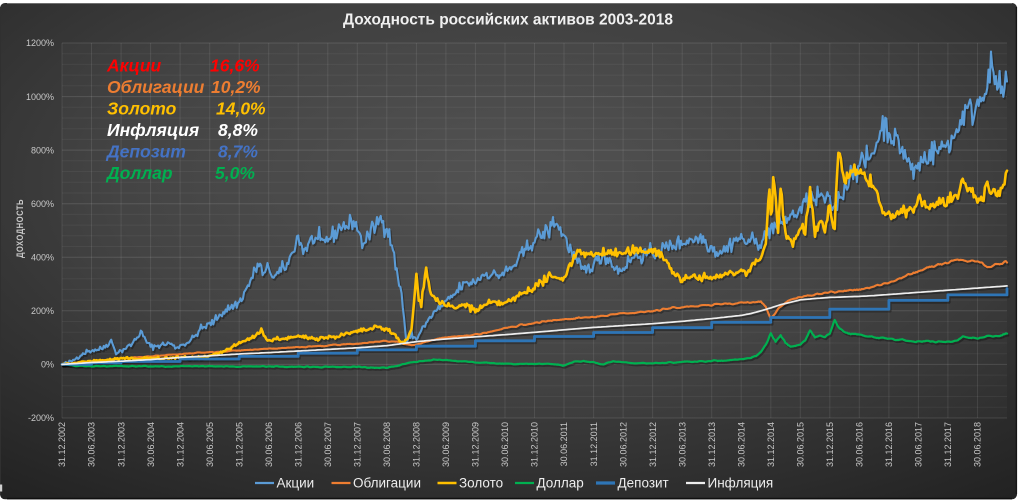 The width and height of the screenshot is (1024, 504). Describe the element at coordinates (238, 152) in the screenshot. I see `svg-text: 8,7%` at that location.